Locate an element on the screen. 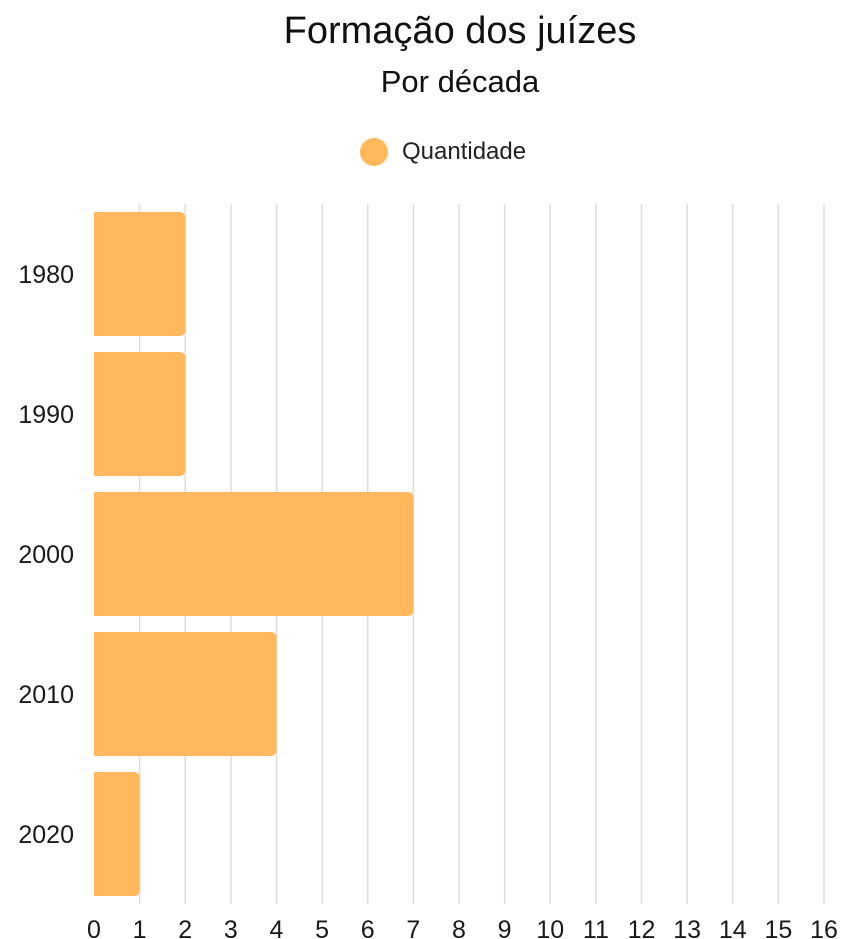 The image size is (842, 939). y-tick-label: 2000 is located at coordinates (46, 555).